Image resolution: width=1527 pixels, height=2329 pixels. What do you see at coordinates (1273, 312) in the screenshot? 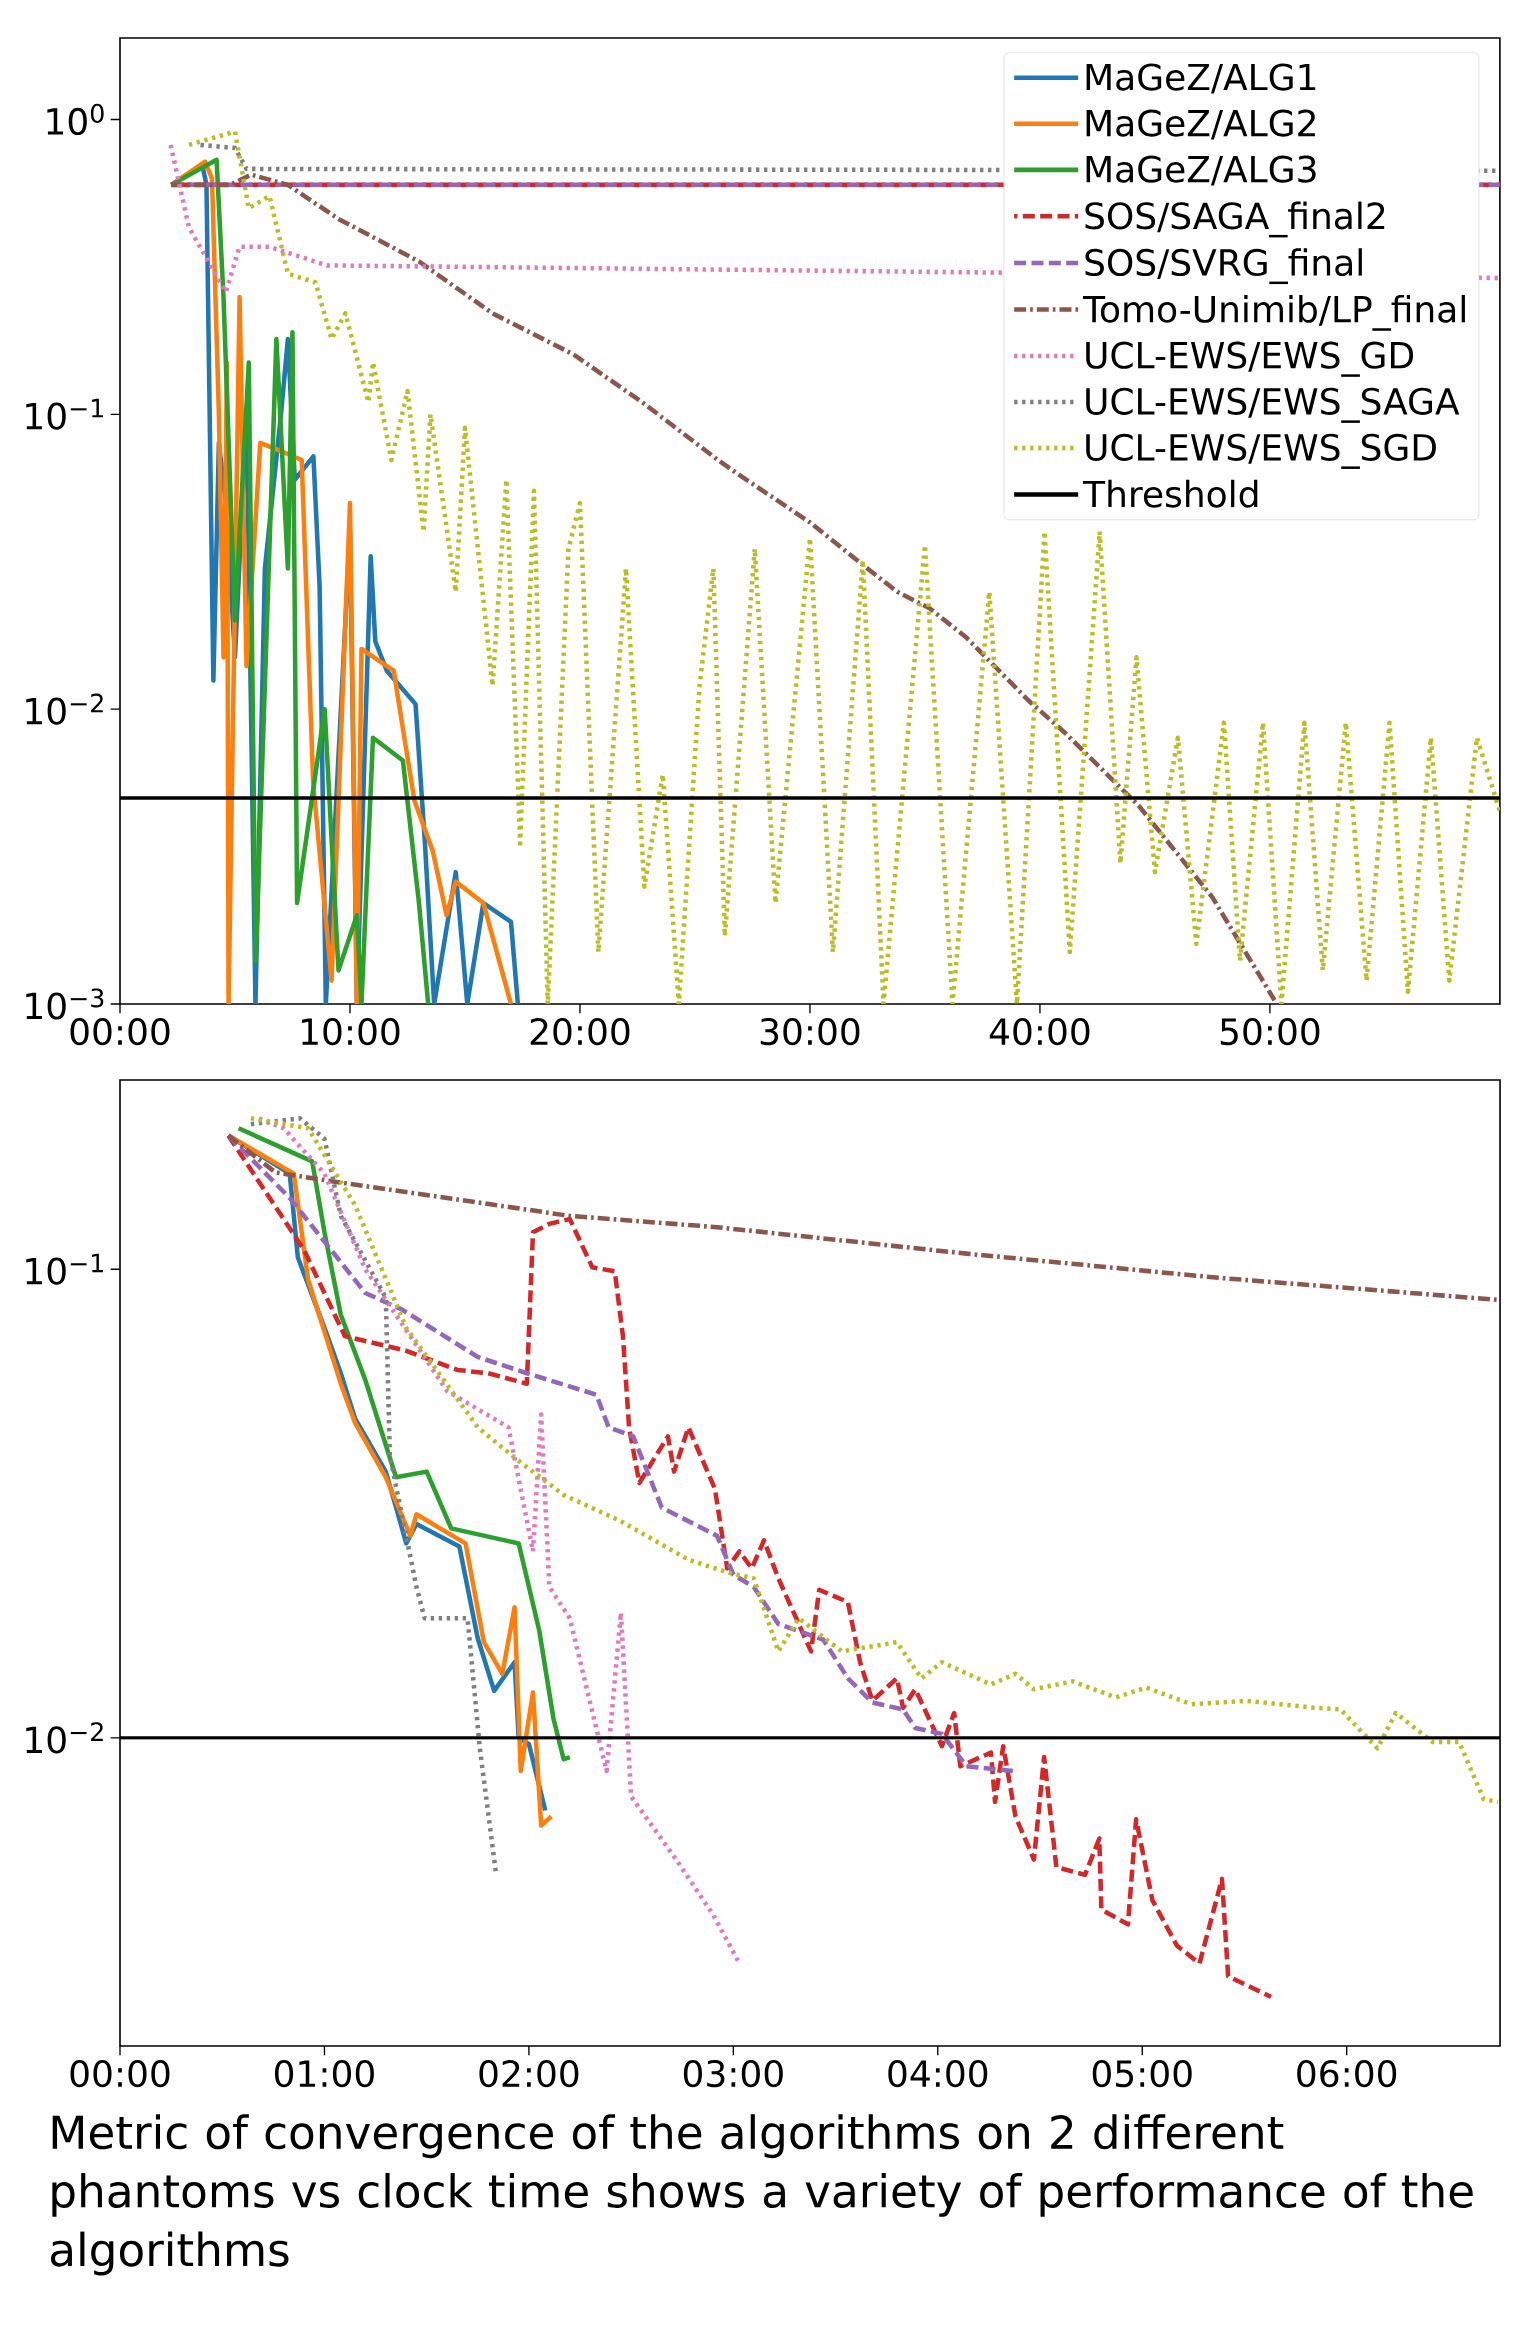
I see `legend-label: Tomo-Unimib/LP_final` at bounding box center [1273, 312].